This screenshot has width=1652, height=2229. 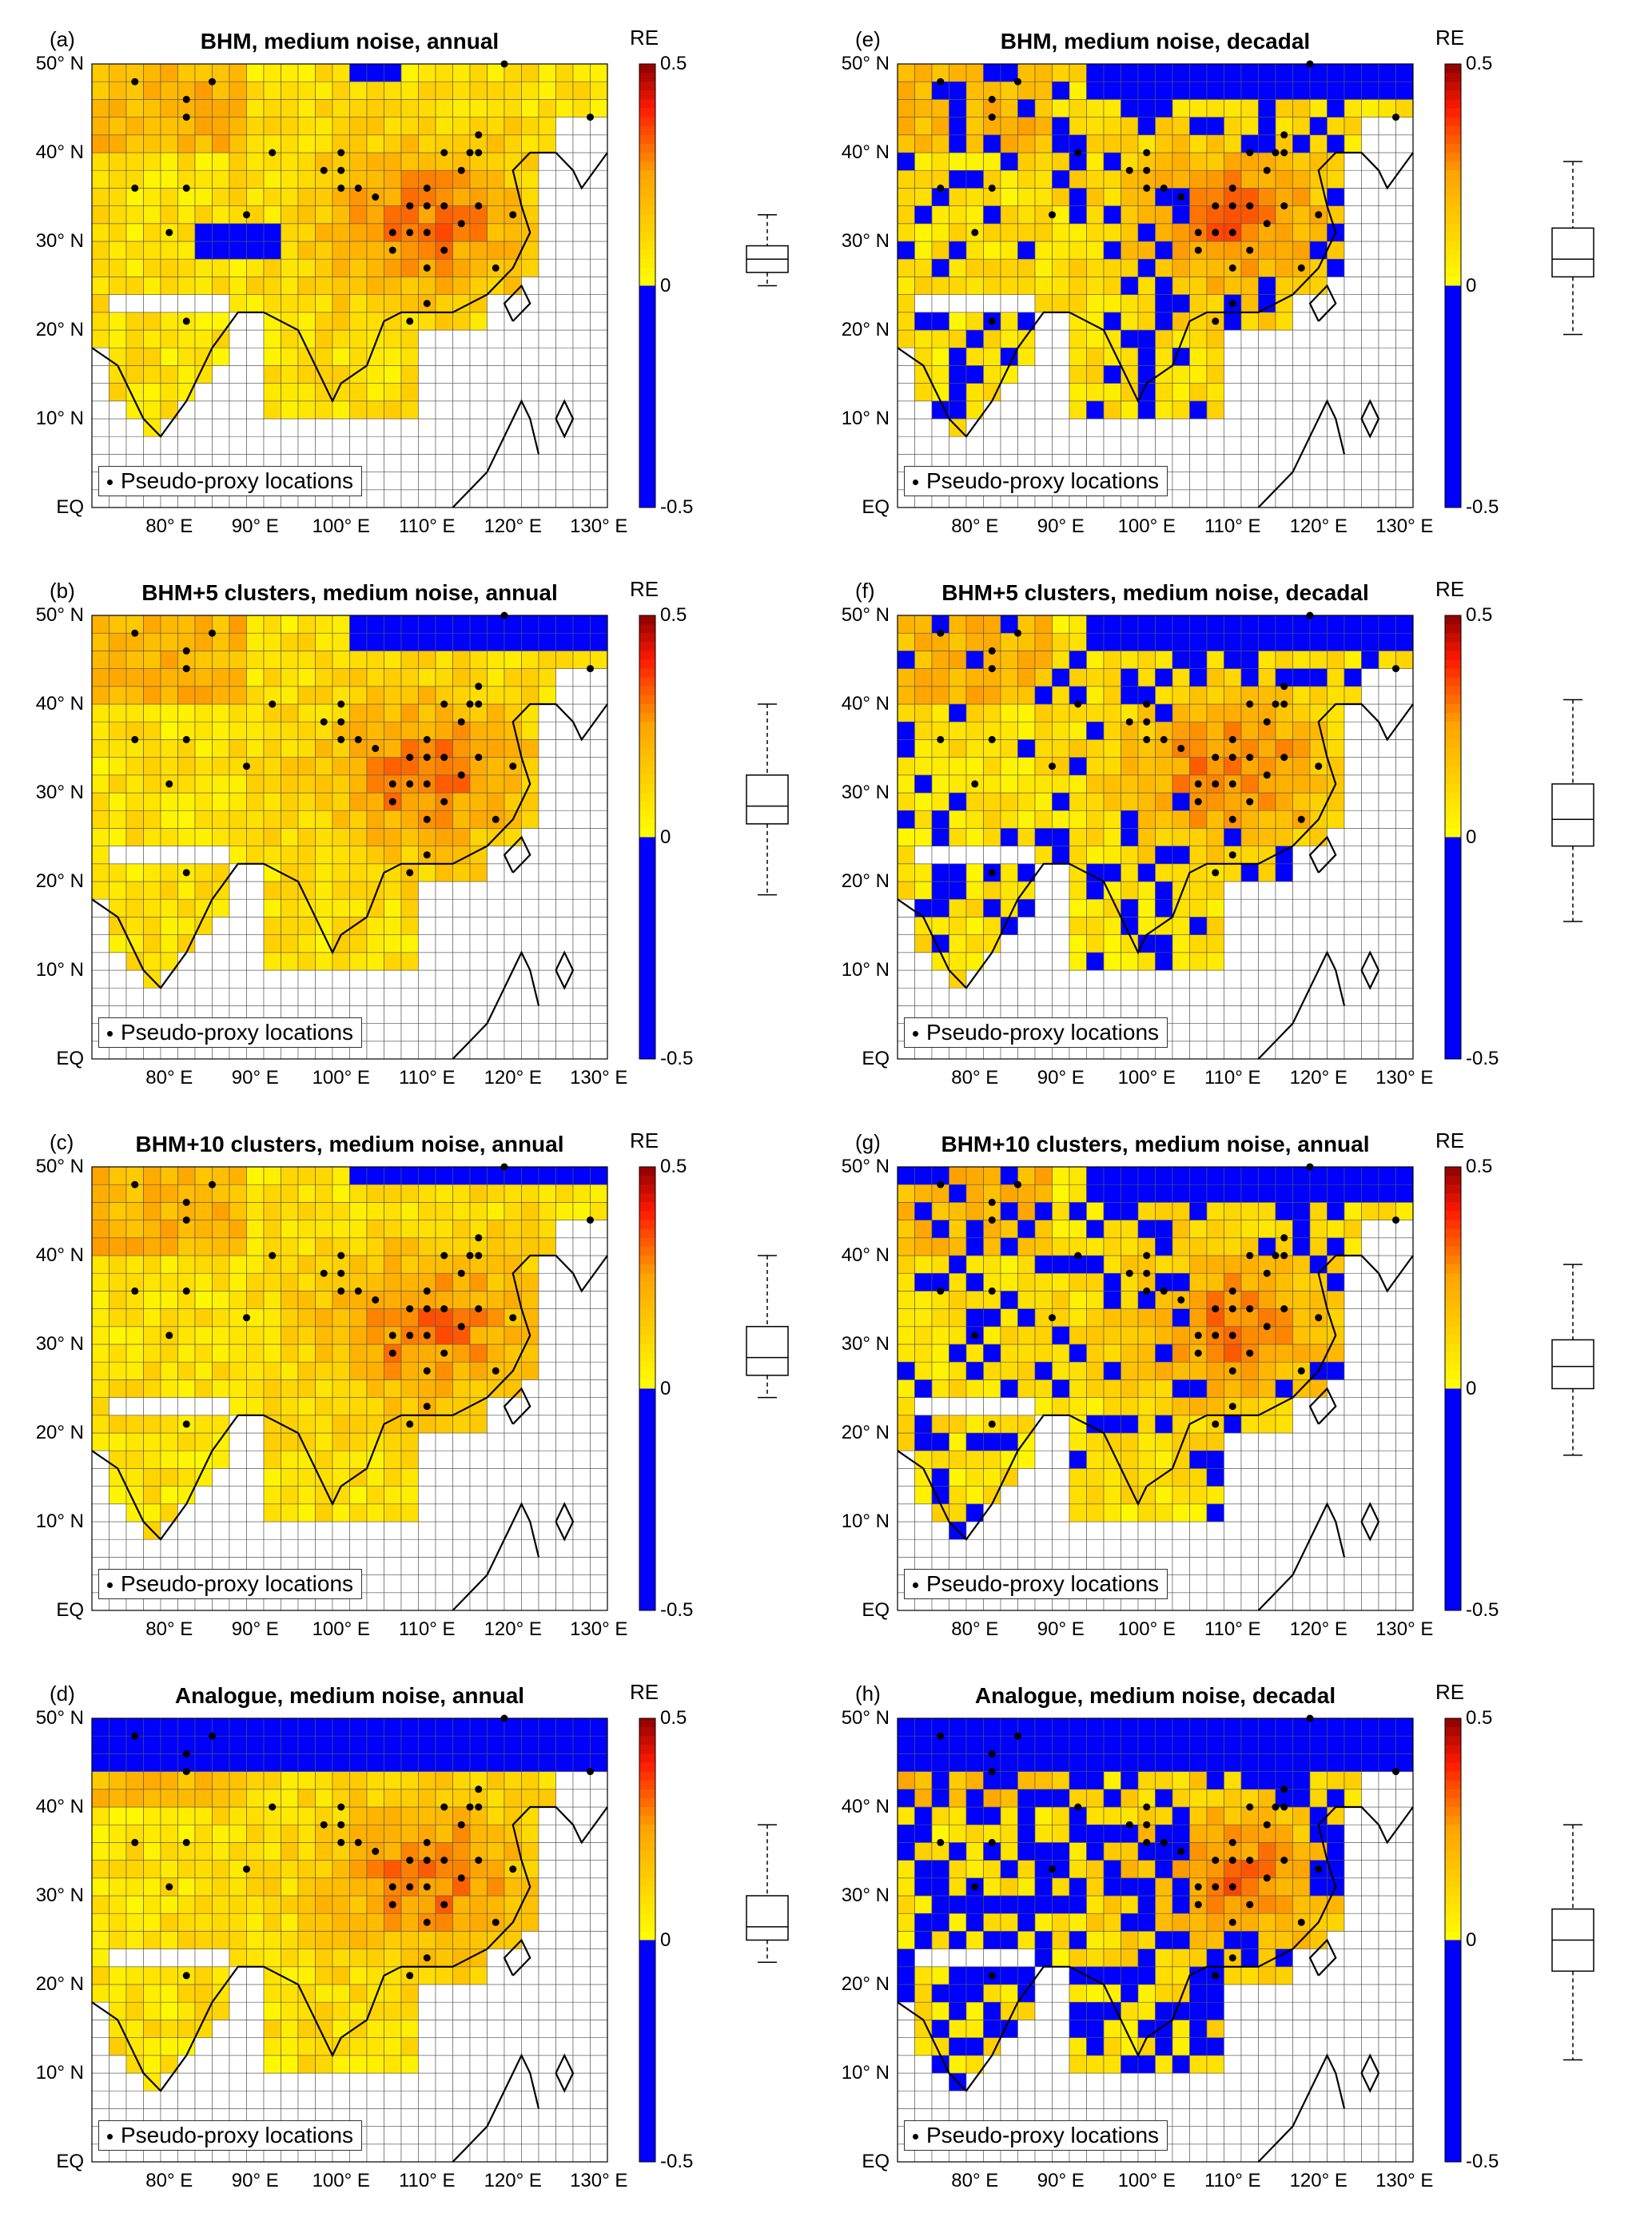 I want to click on coastline, so click(x=496, y=1556).